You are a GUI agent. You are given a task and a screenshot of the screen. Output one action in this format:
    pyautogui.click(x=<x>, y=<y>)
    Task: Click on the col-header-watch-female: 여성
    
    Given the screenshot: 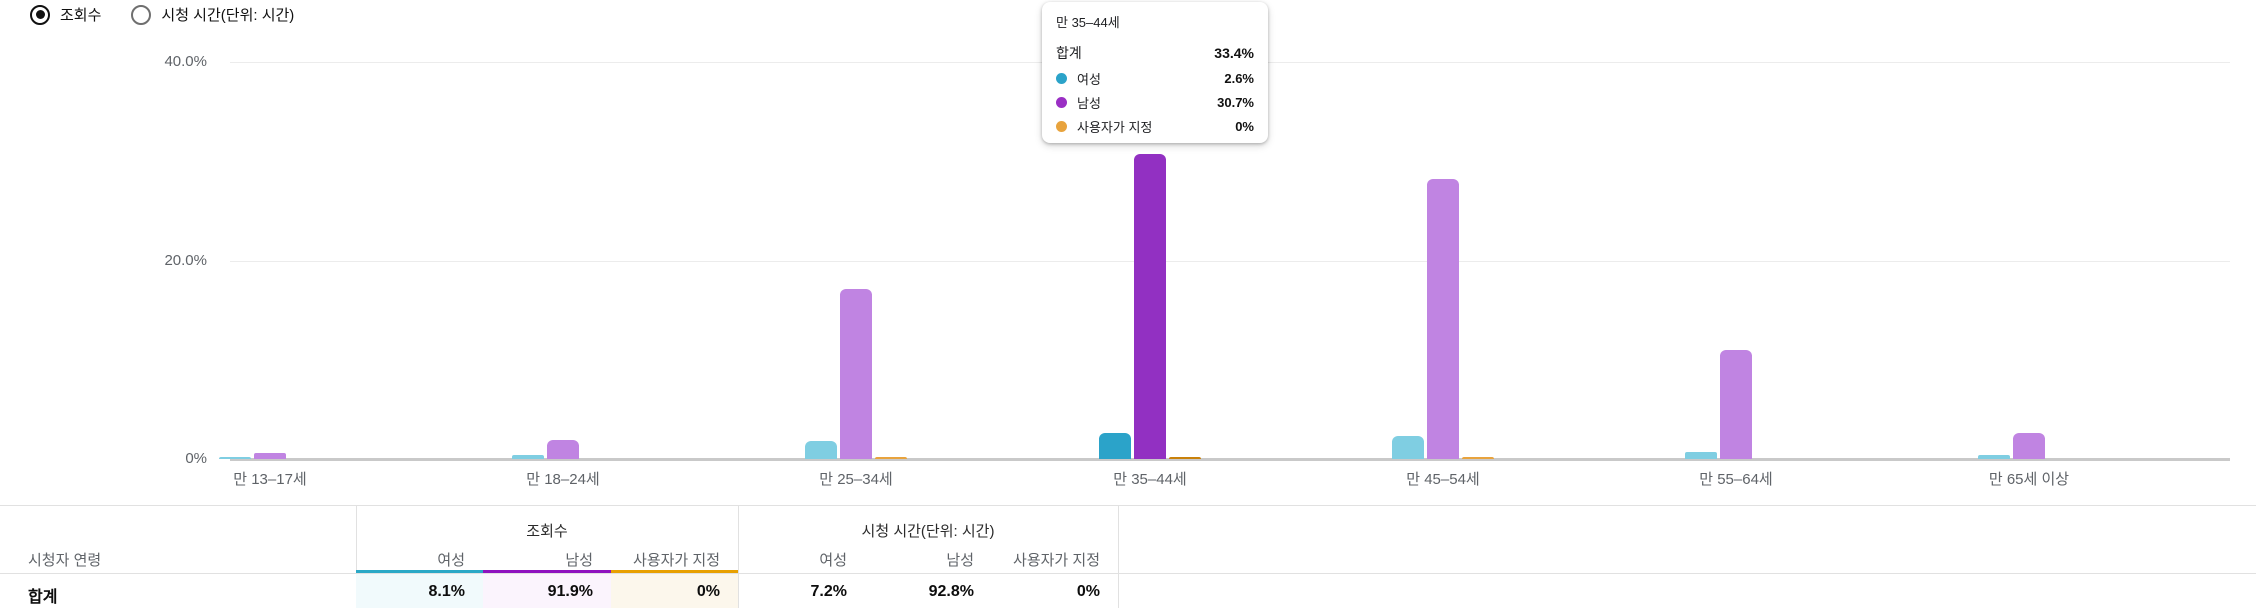 What is the action you would take?
    pyautogui.click(x=833, y=560)
    